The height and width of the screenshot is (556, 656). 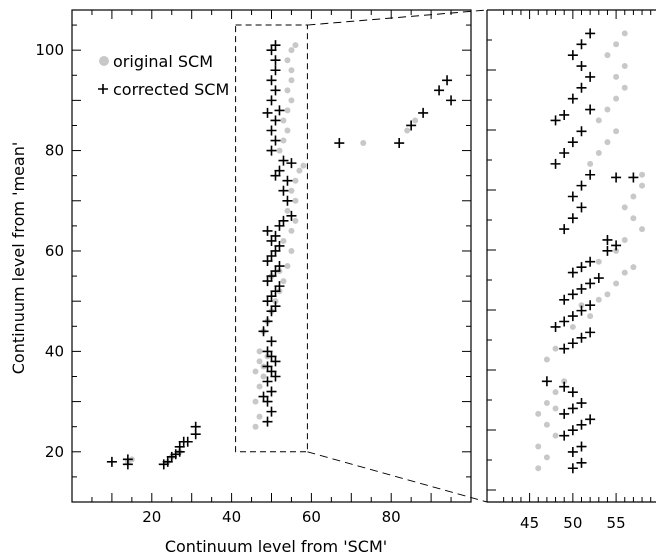 I want to click on y-tick-label: 80, so click(x=54, y=151).